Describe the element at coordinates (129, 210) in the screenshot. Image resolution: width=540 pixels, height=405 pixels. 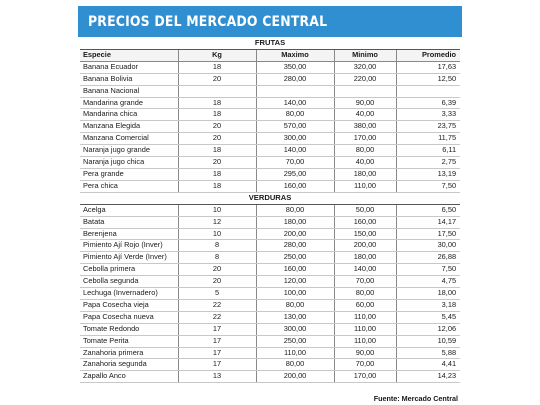
I see `cell-especie: Acelga` at that location.